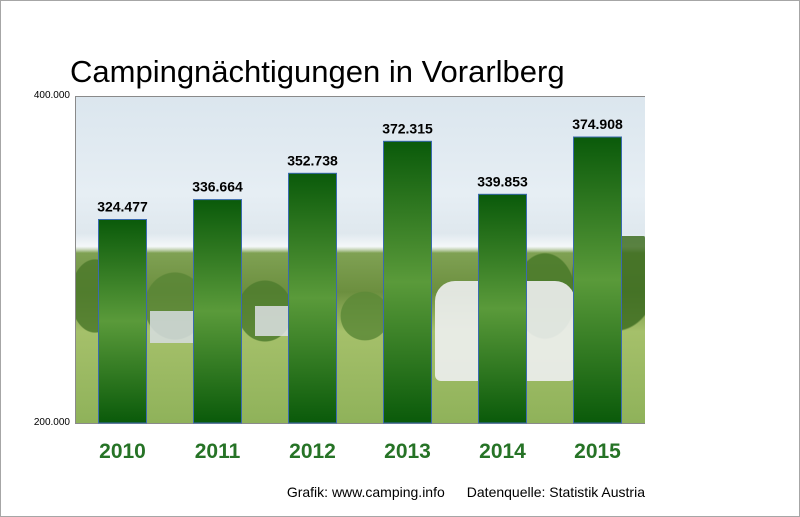 The height and width of the screenshot is (517, 800). I want to click on x-axis-line, so click(360, 423).